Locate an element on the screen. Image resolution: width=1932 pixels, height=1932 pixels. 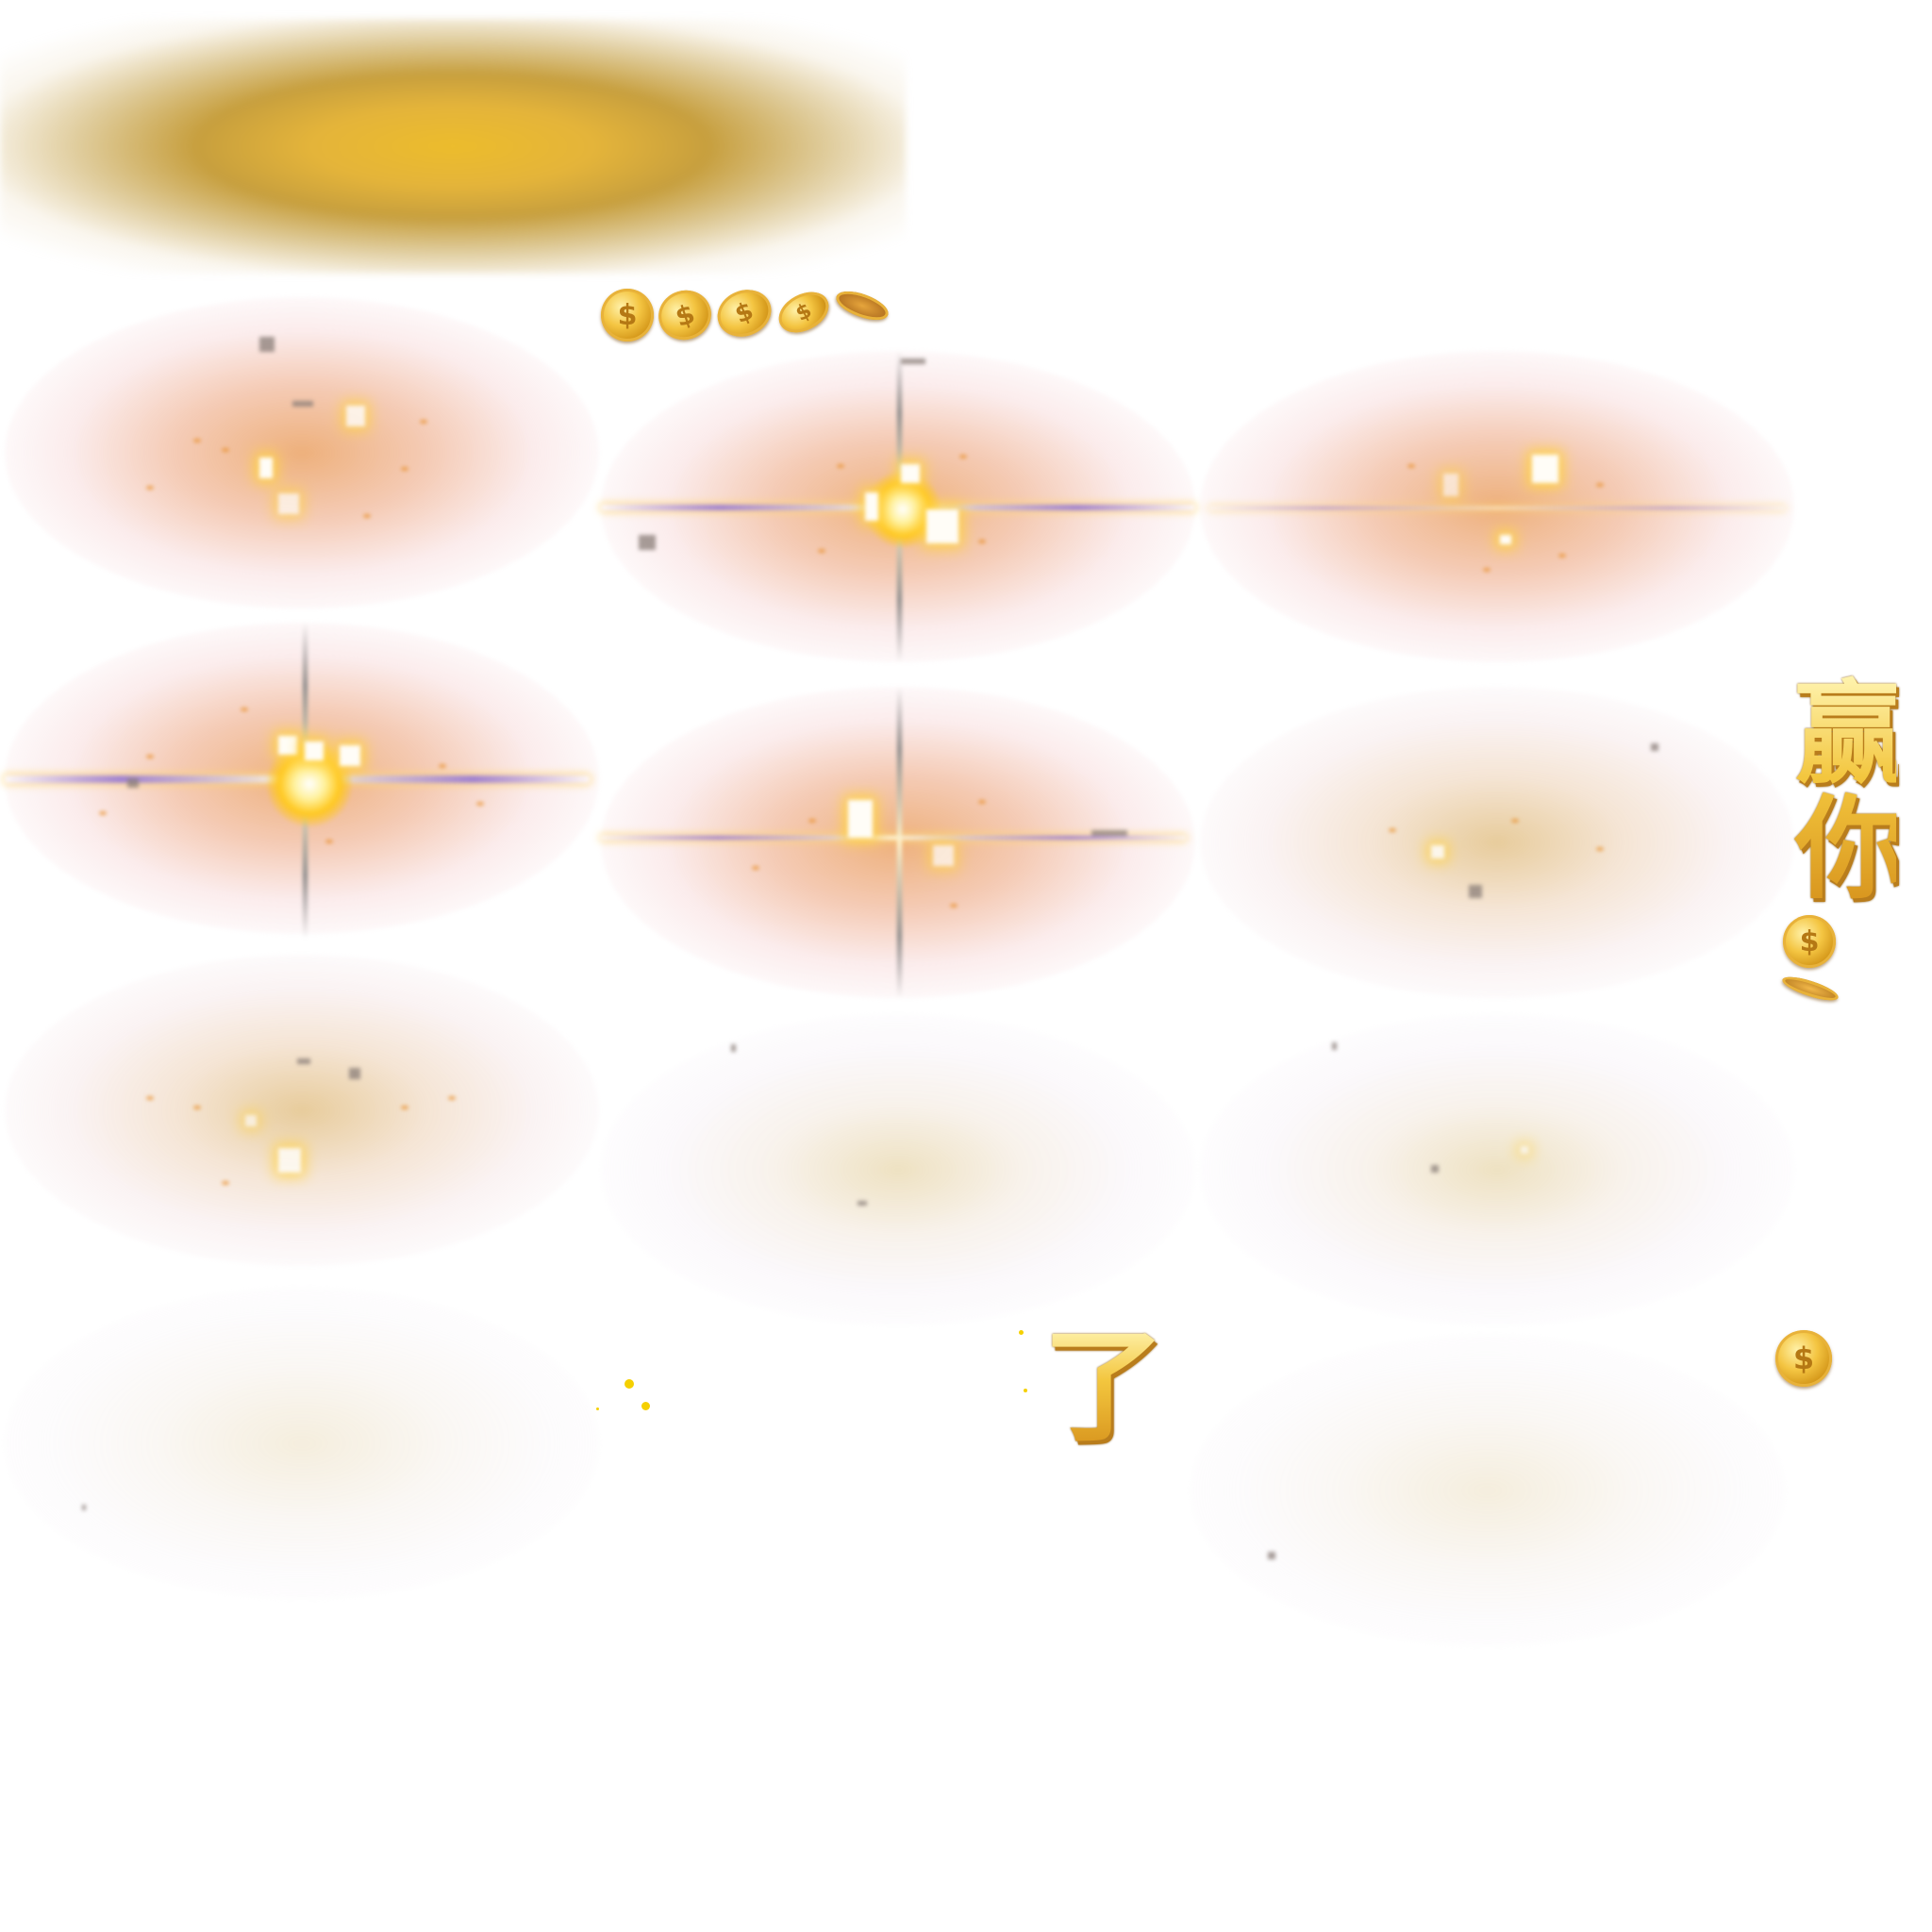
coin-frame-4-icon: $ is located at coordinates (804, 312).